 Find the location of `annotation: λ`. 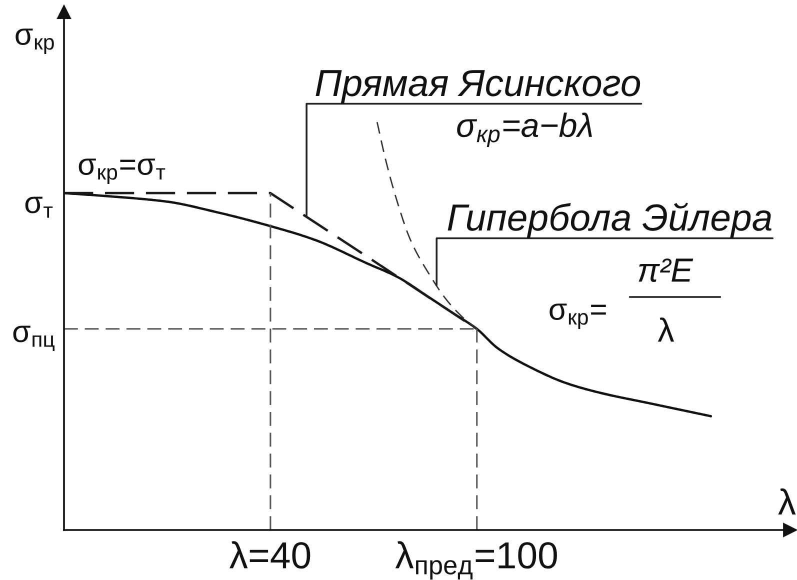

annotation: λ is located at coordinates (666, 329).